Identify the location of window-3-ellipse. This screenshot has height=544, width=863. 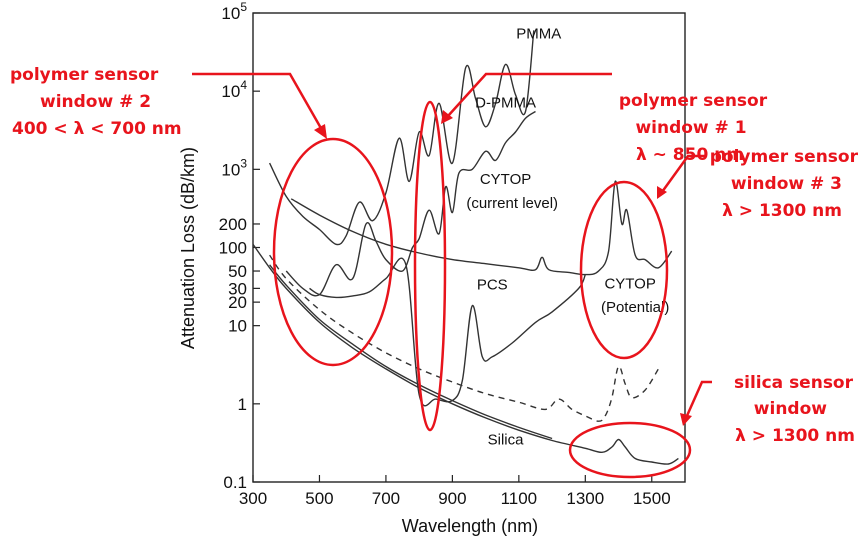
(624, 270).